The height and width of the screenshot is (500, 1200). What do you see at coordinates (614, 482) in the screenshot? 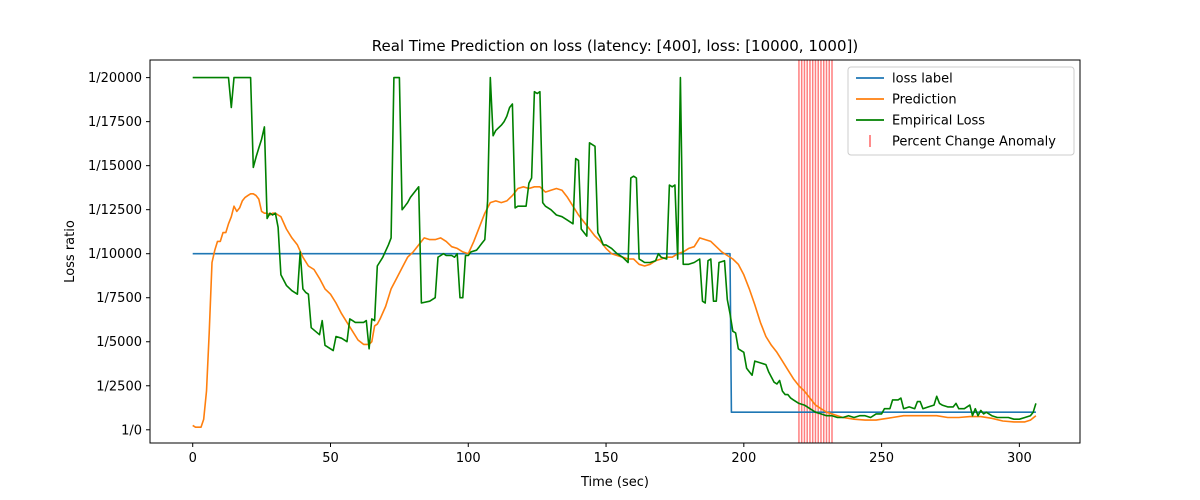
I see `x-axis-label: Time (sec)` at bounding box center [614, 482].